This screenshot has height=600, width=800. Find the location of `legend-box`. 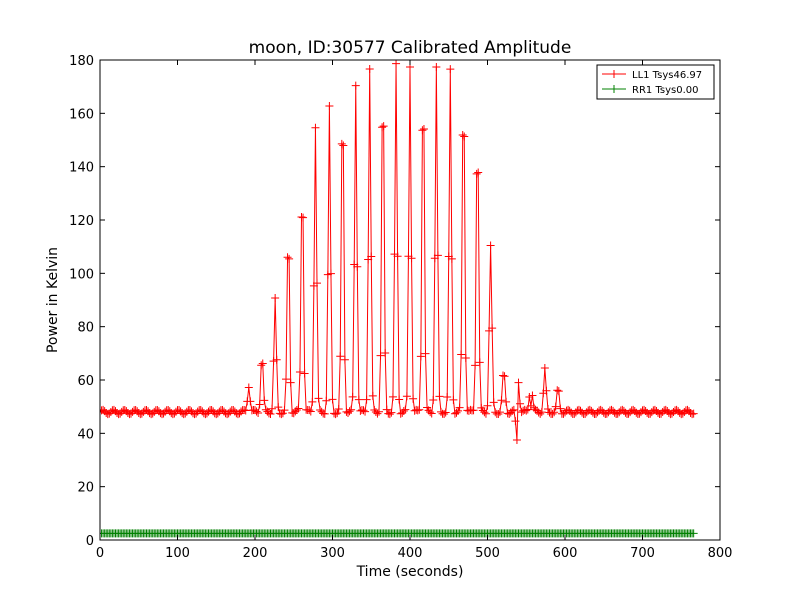

legend-box is located at coordinates (655, 82).